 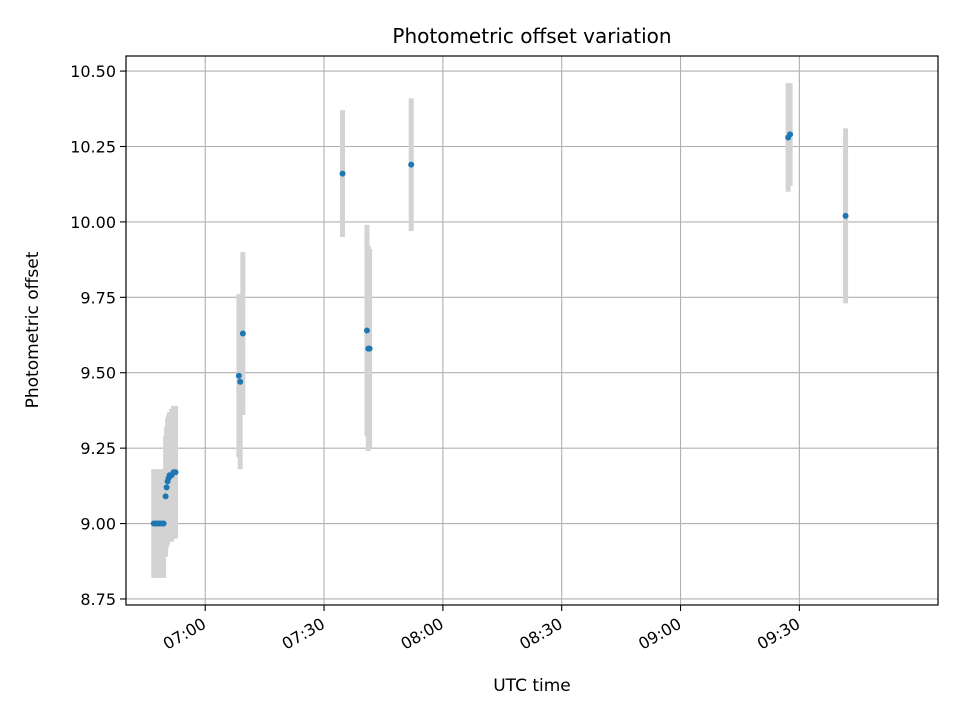 I want to click on y-axis-label: Photometric offset, so click(x=33, y=329).